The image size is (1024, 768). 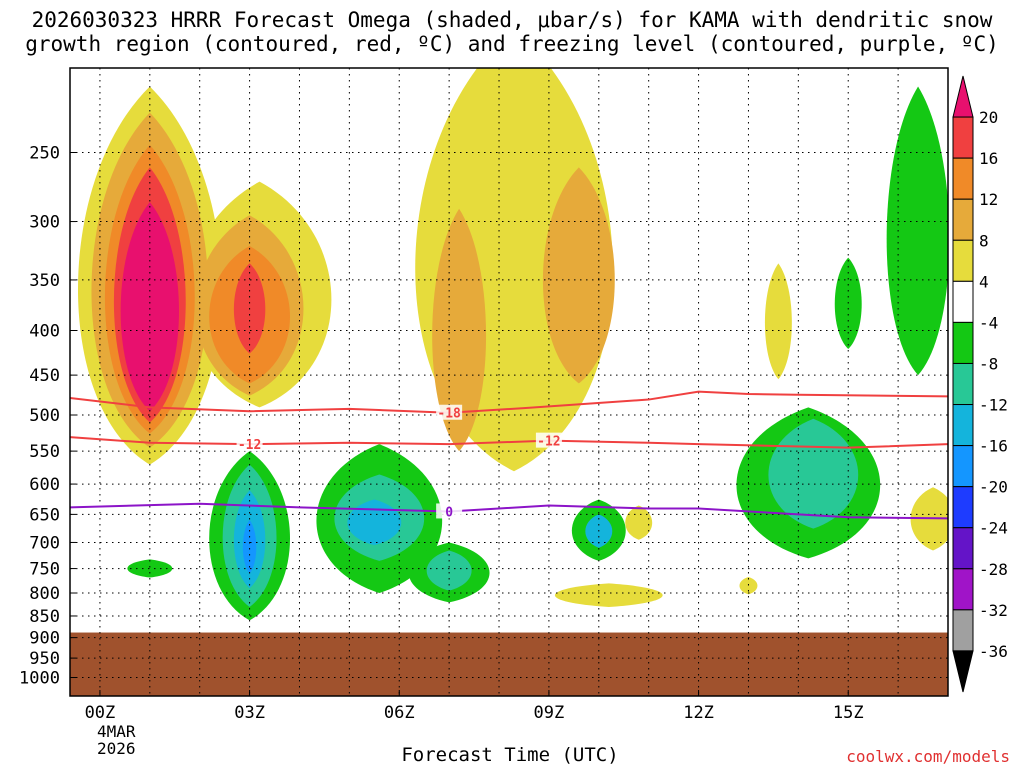 I want to click on colorbar-label--20: -20, so click(x=993, y=487).